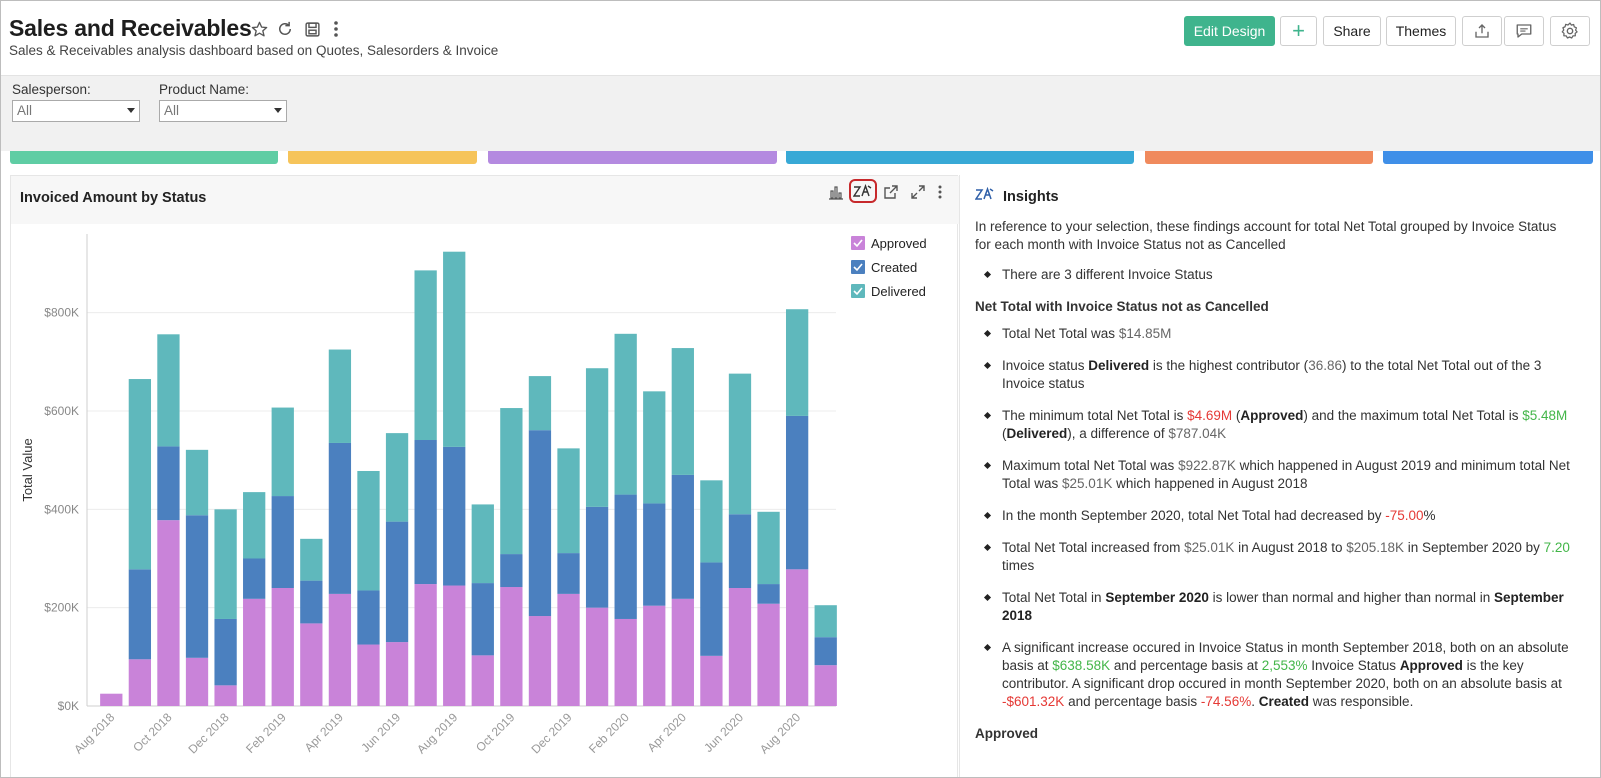  I want to click on insight-value: -$601.32K, so click(1033, 701).